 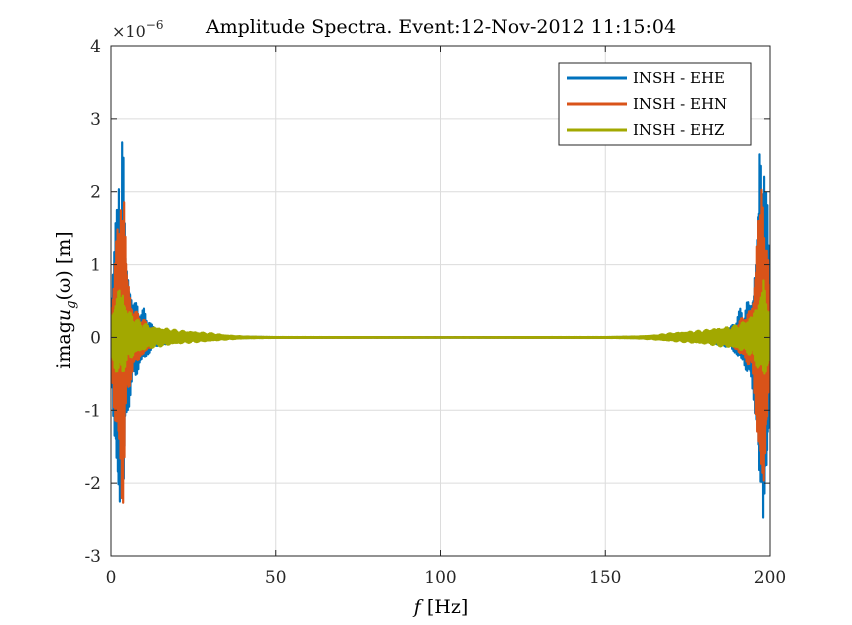 What do you see at coordinates (444, 607) in the screenshot?
I see `x-axis-unit: [Hz]` at bounding box center [444, 607].